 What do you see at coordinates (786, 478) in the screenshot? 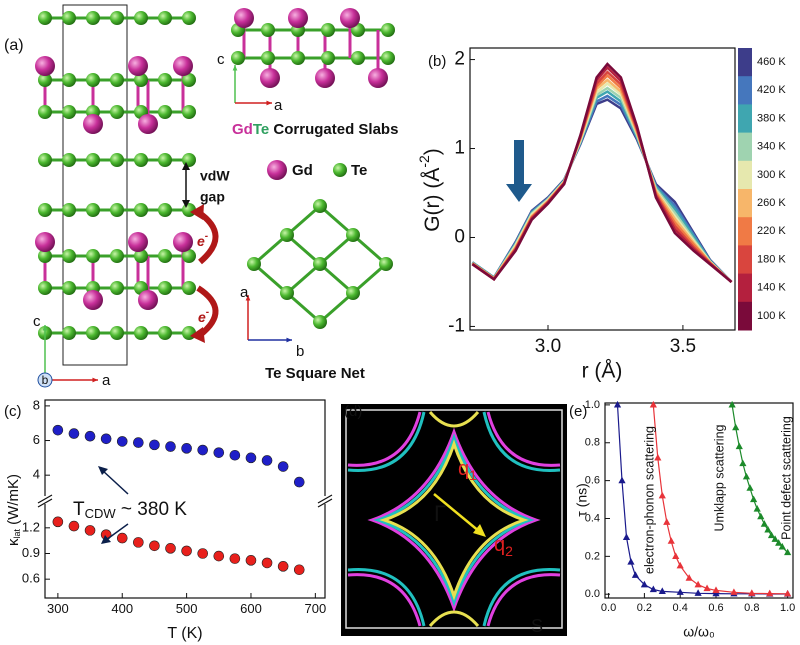
I see `series-label: Point defect scattering` at bounding box center [786, 478].